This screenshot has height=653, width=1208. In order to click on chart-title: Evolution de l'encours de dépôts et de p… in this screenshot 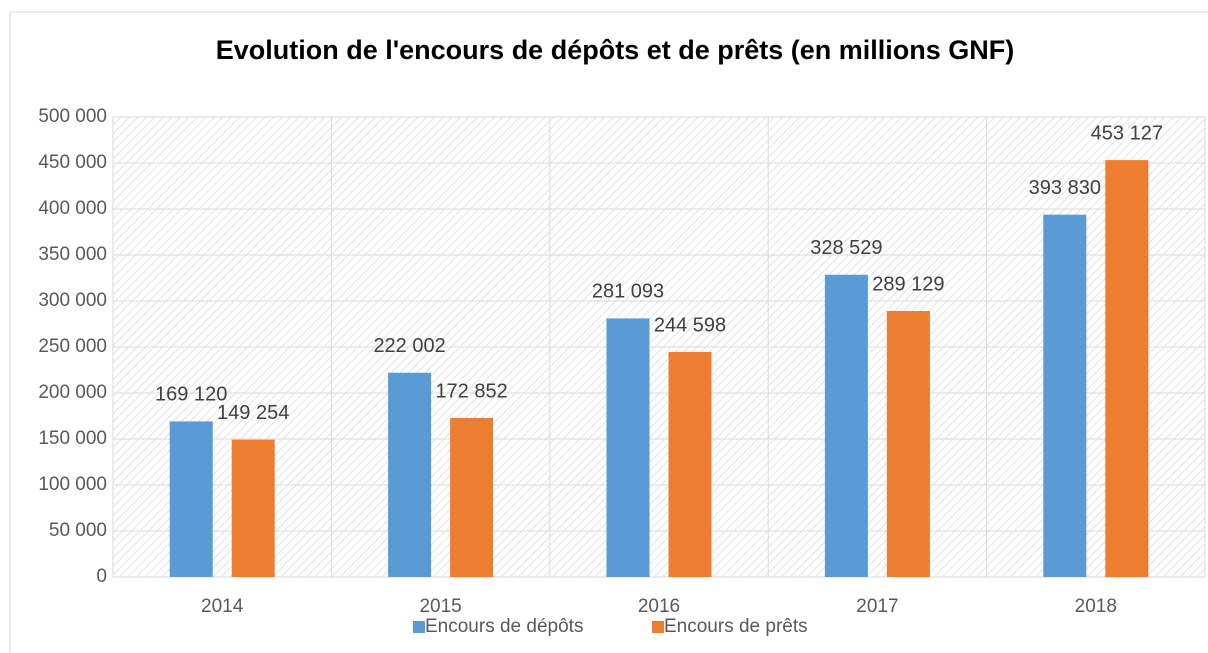, I will do `click(615, 50)`.